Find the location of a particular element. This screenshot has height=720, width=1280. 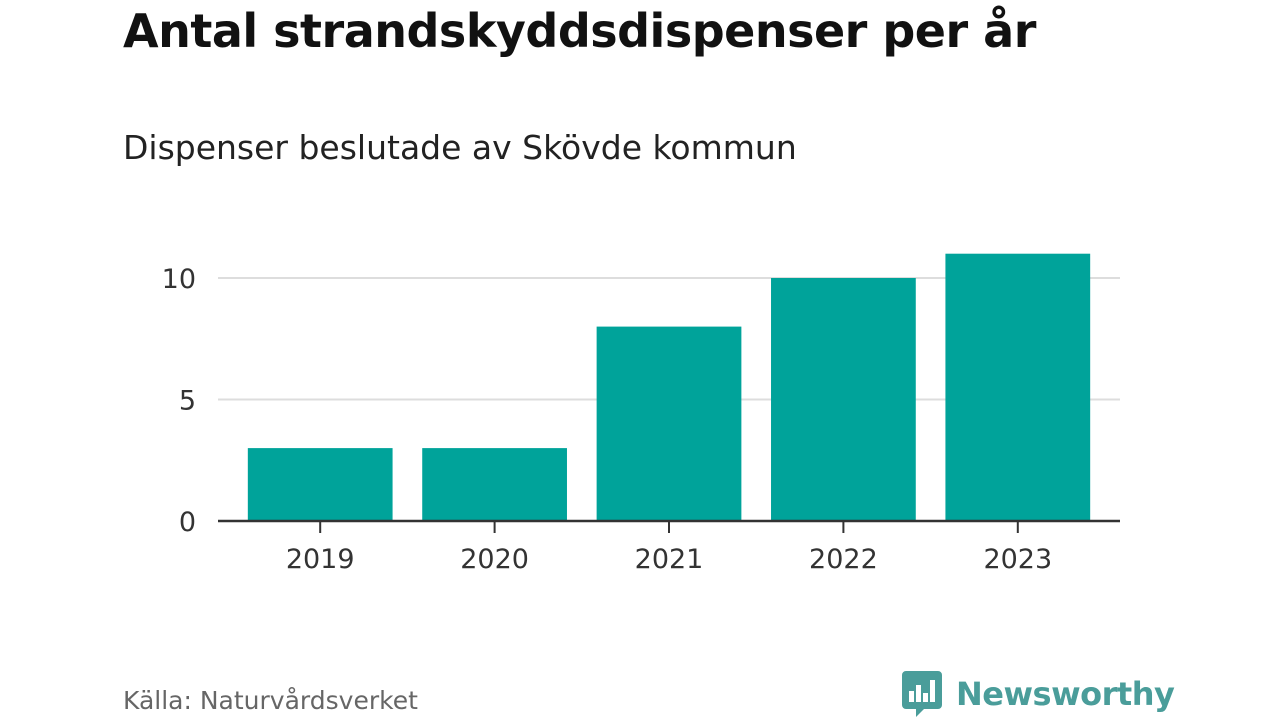

bar-chart-speech-bubble-icon is located at coordinates (922, 694).